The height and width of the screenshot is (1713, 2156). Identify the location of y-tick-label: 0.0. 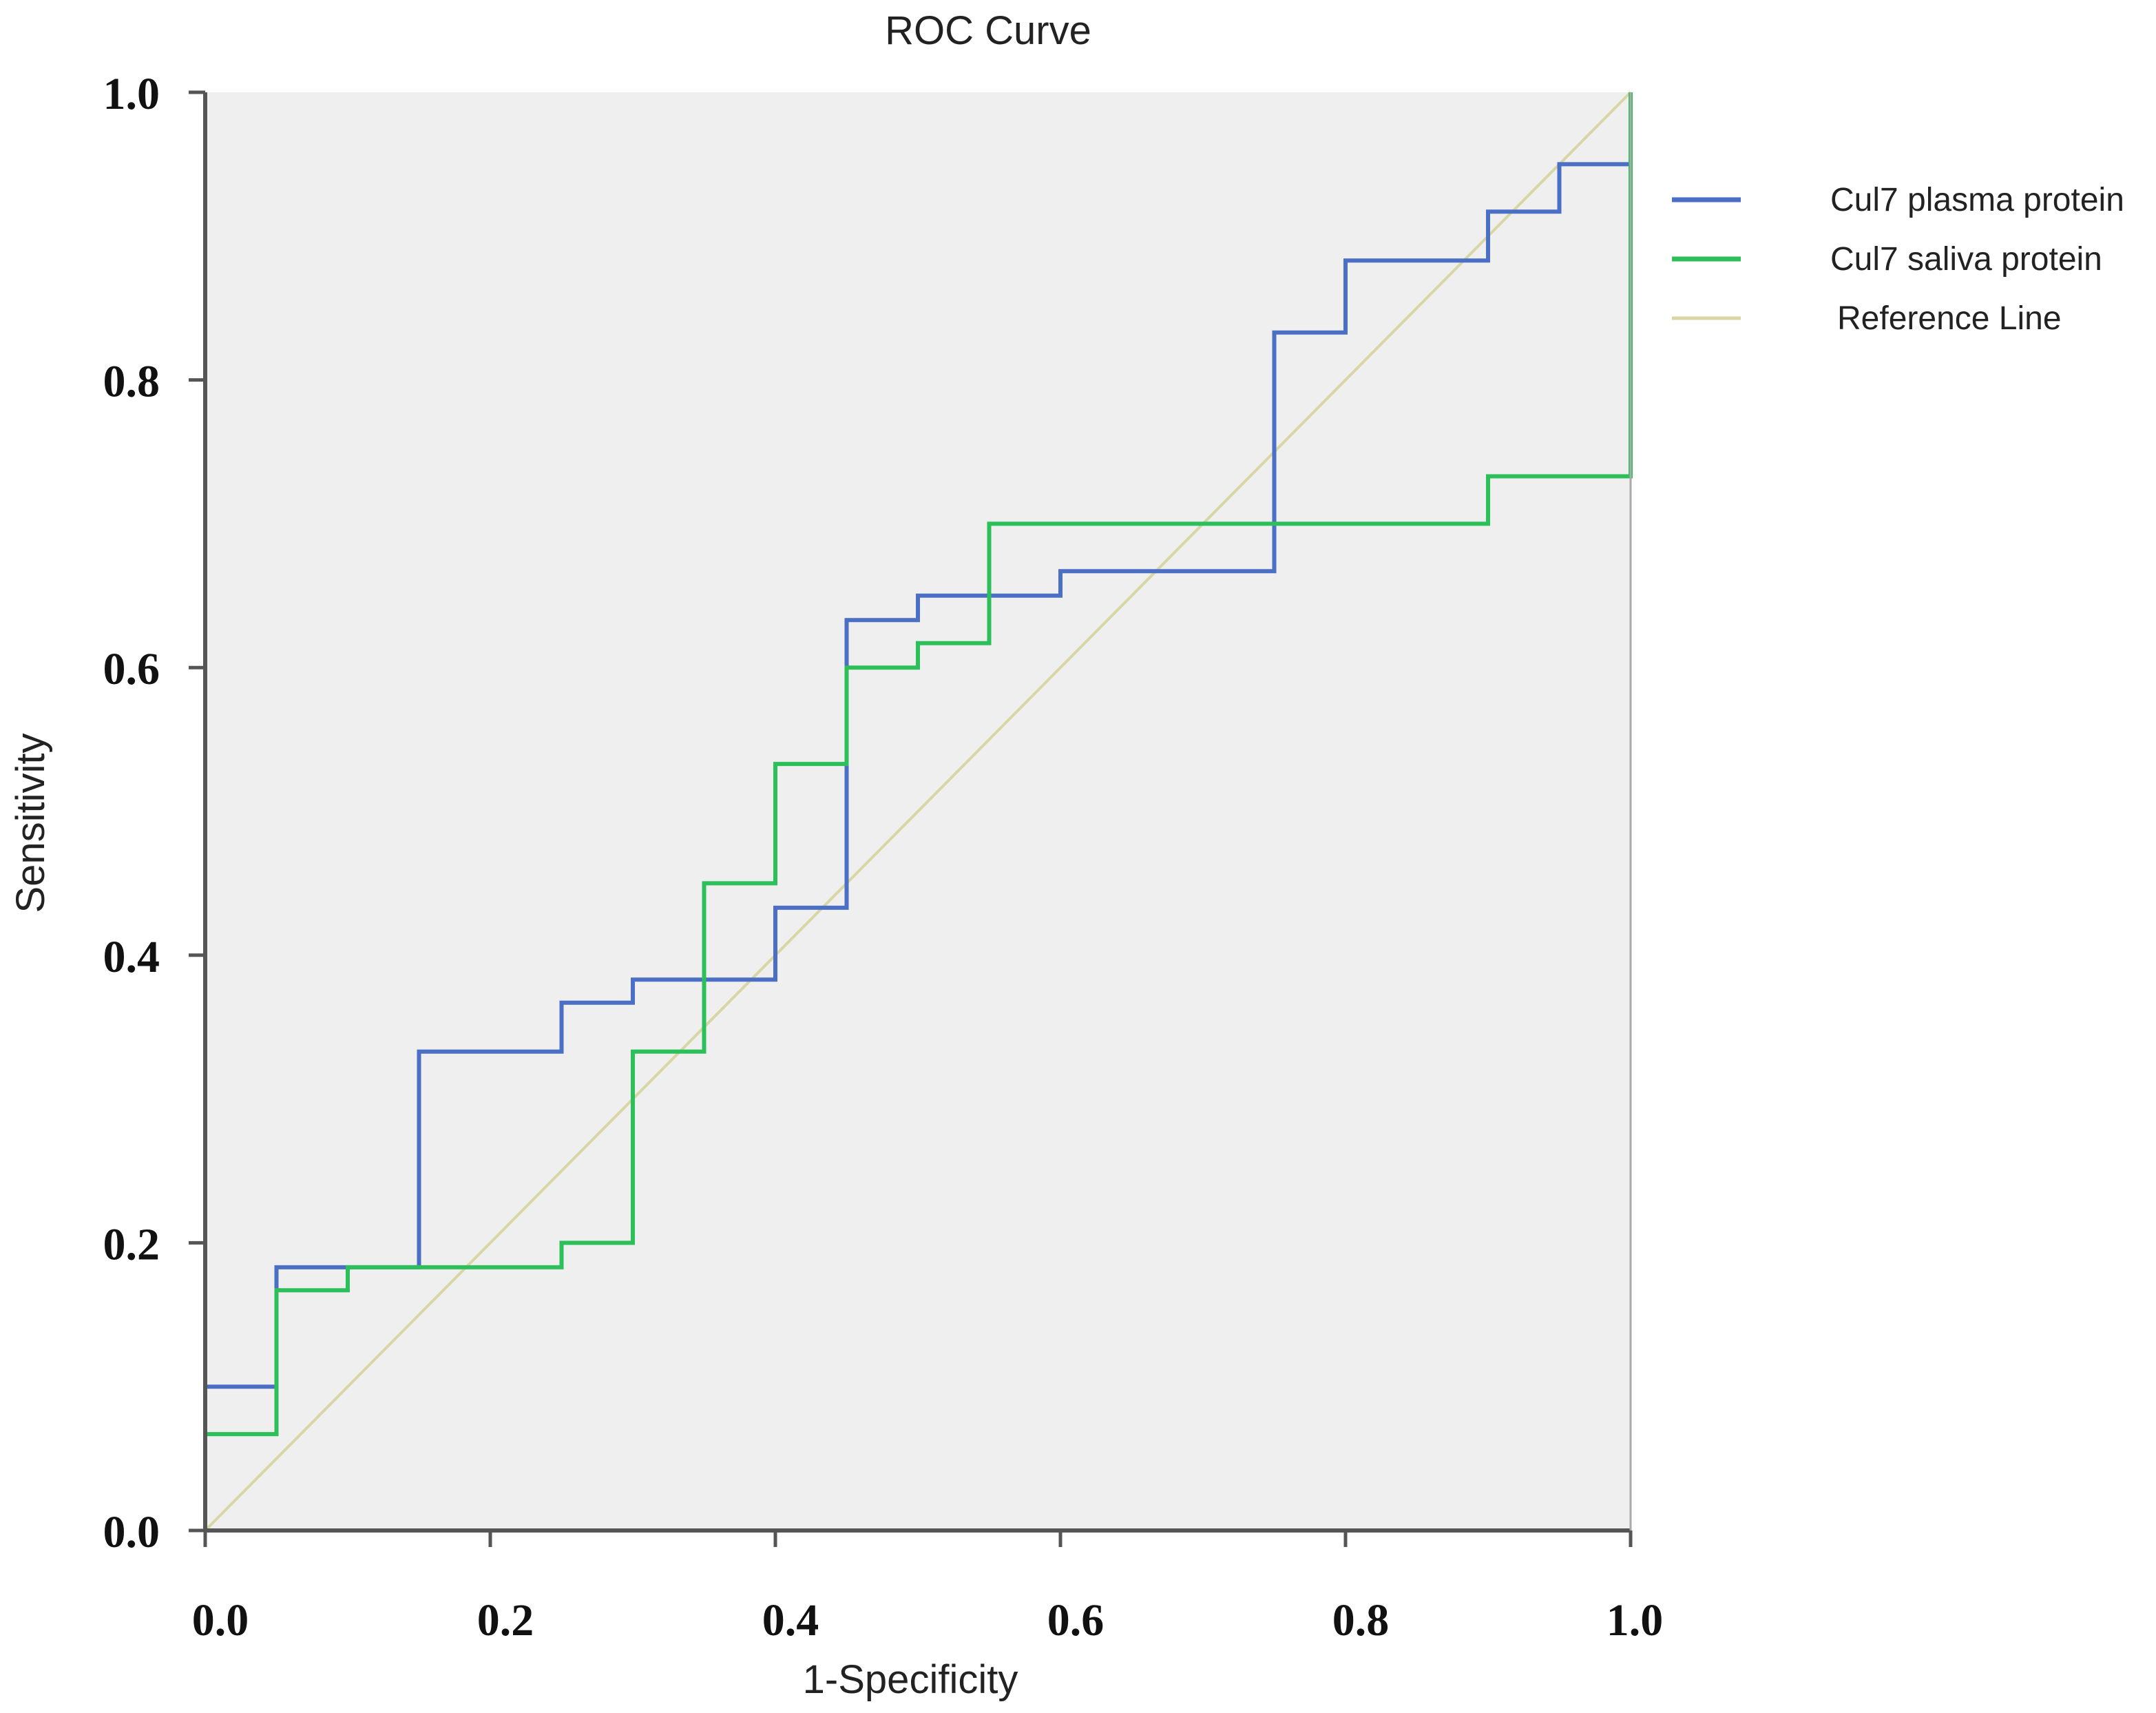
(132, 1532).